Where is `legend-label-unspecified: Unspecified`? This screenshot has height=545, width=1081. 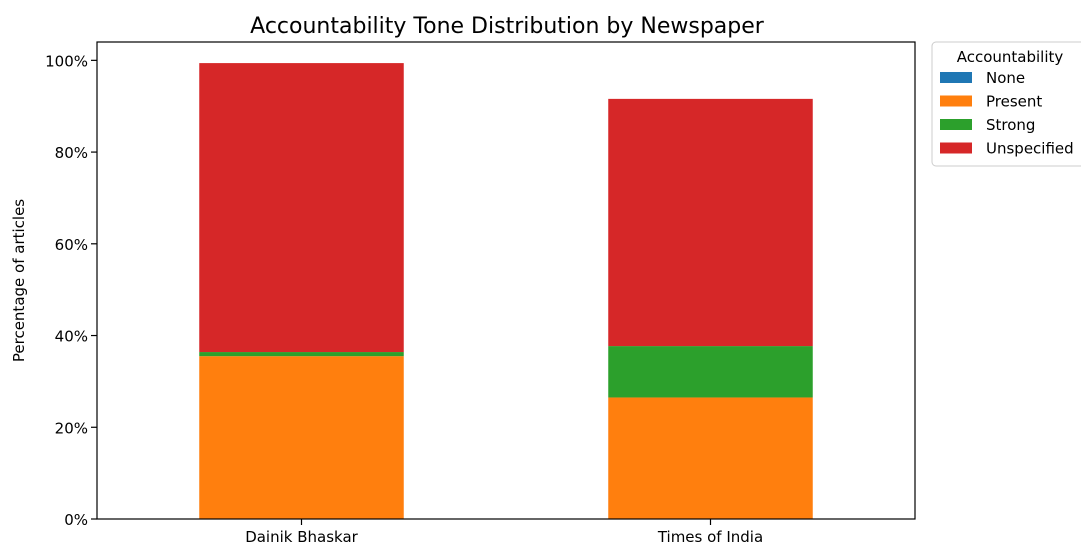
legend-label-unspecified: Unspecified is located at coordinates (1030, 149).